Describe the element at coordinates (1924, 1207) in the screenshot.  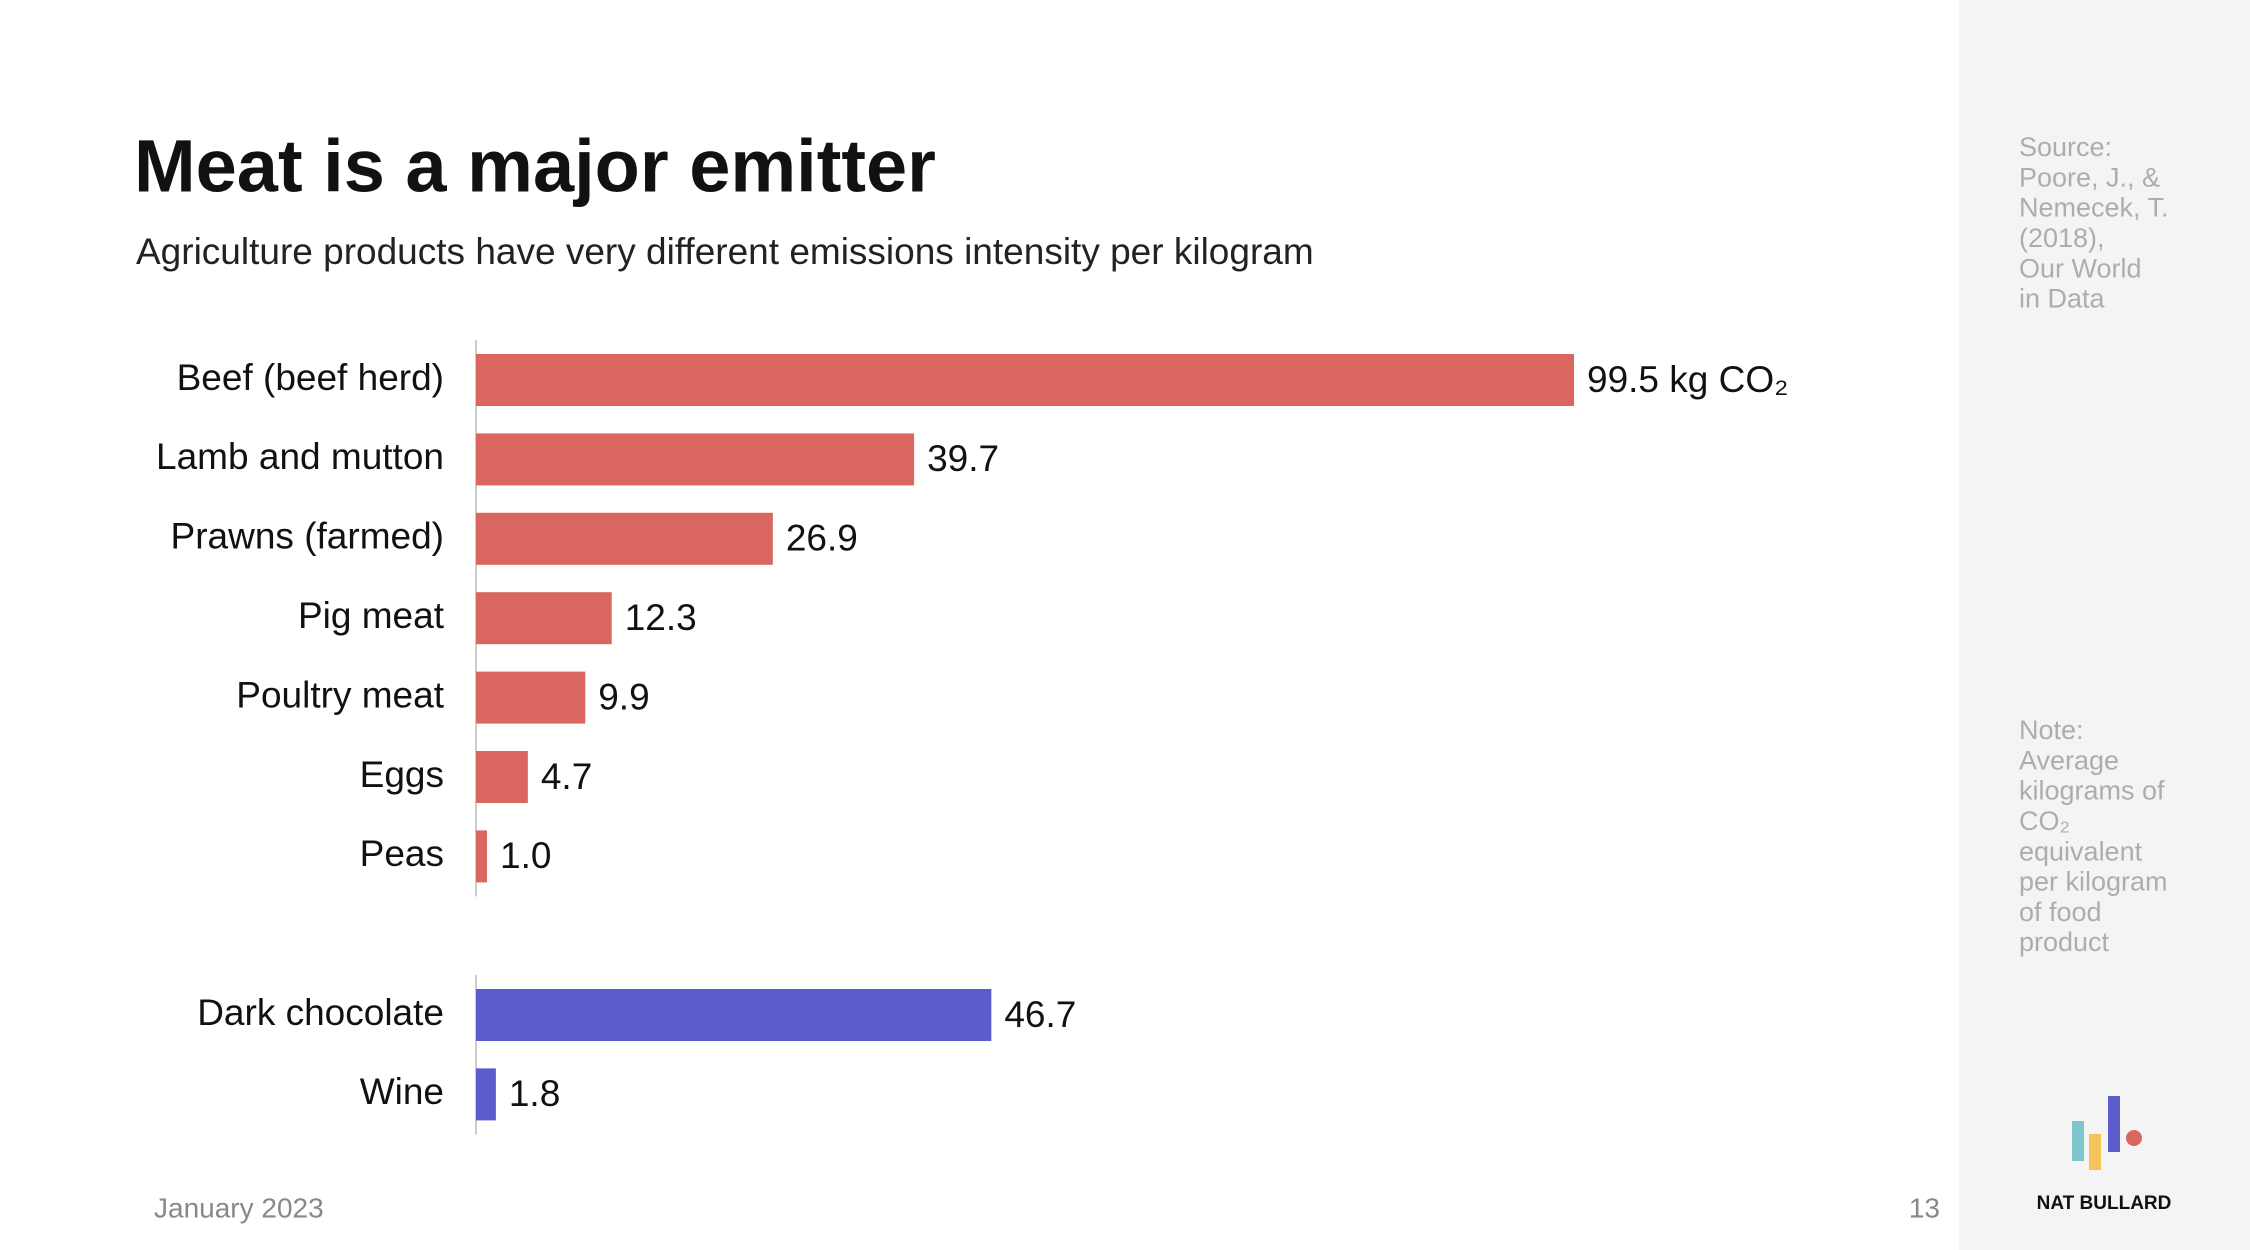
I see `page-number: 13` at that location.